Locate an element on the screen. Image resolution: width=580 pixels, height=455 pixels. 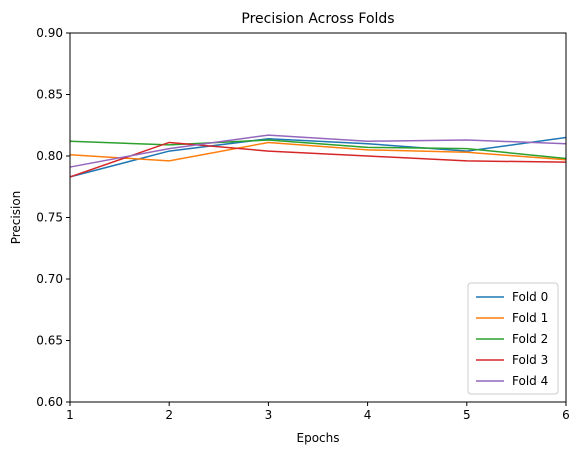
x-tick-label: 2 is located at coordinates (169, 415).